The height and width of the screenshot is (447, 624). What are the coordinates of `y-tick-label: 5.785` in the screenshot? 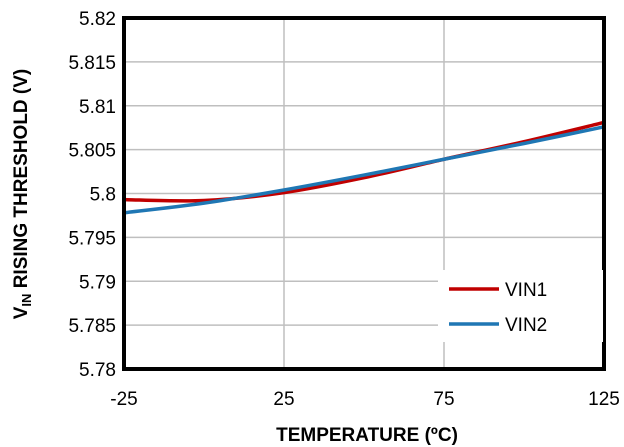 It's located at (92, 326).